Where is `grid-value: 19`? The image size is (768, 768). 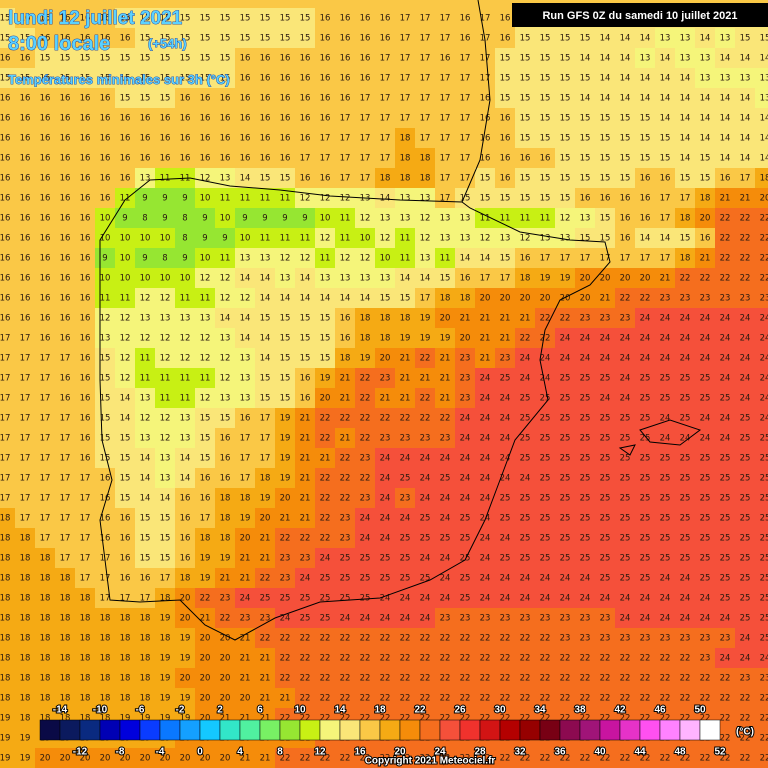 grid-value: 19 is located at coordinates (165, 659).